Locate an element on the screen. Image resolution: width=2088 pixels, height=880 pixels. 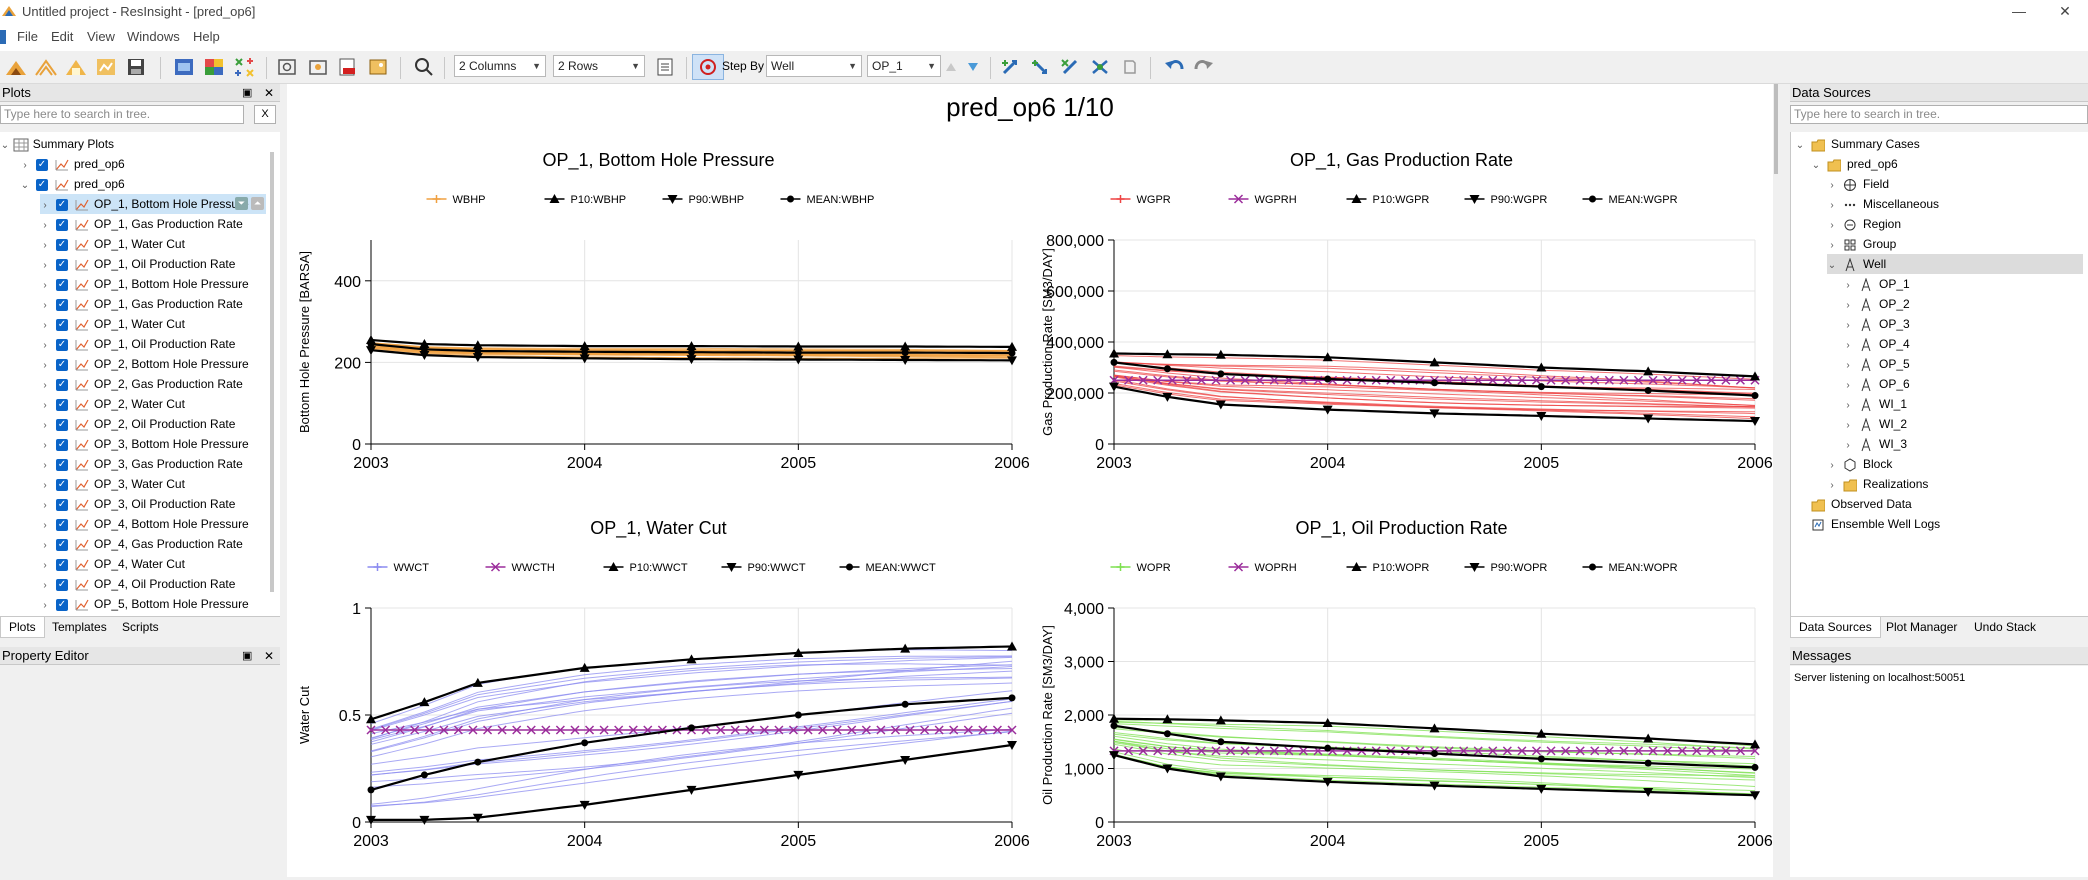
tree-row-group: › Group is located at coordinates (1861, 244).